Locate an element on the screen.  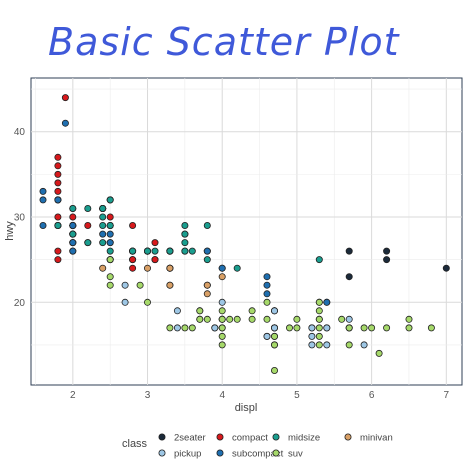
legend-key-minivan is located at coordinates (348, 437).